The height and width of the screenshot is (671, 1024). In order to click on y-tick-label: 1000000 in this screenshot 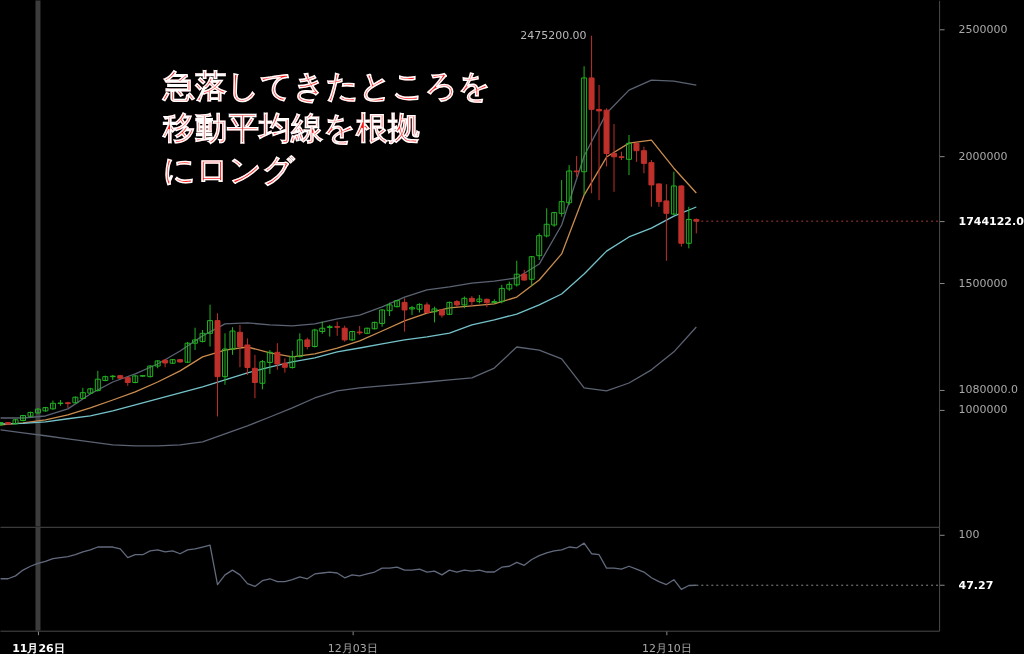, I will do `click(983, 410)`.